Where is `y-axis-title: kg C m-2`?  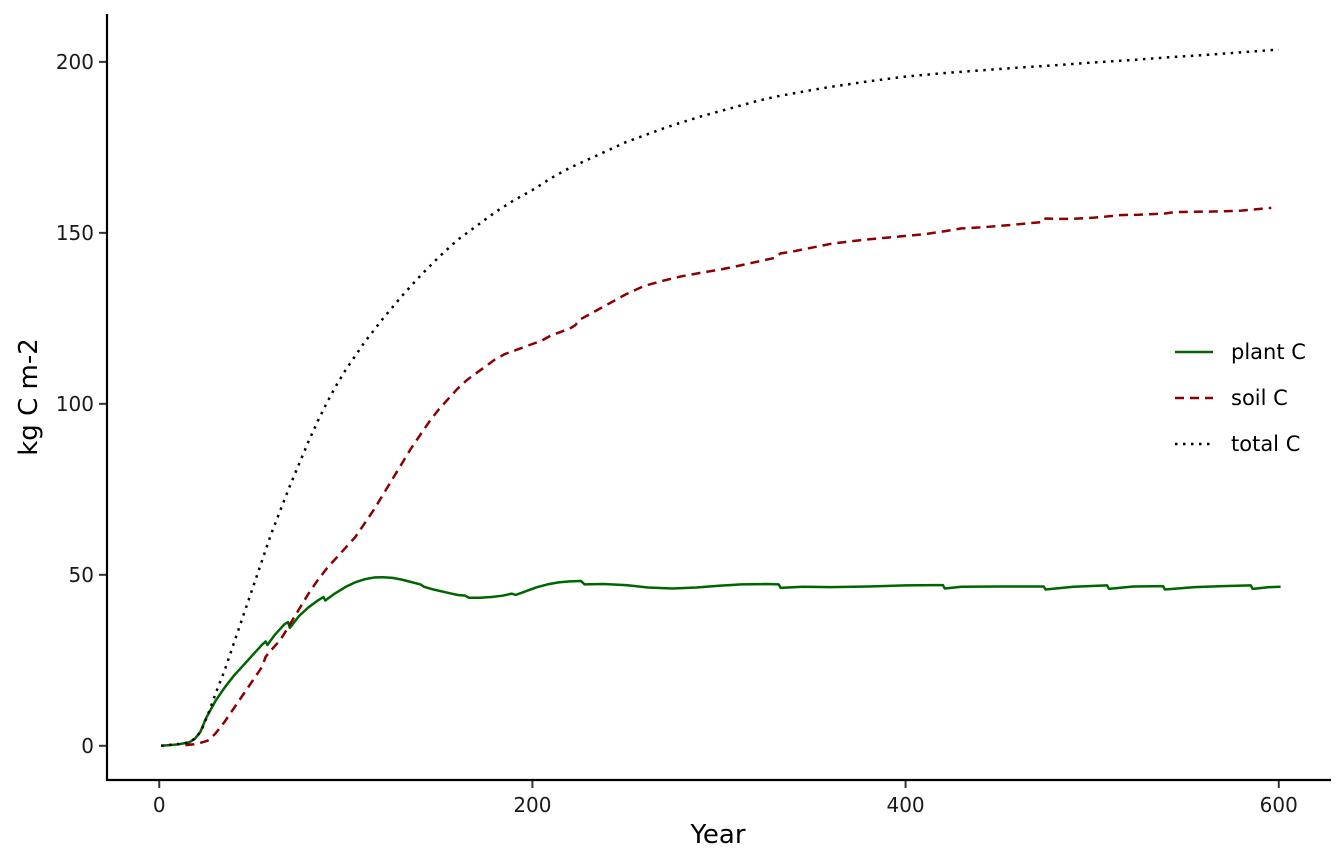
y-axis-title: kg C m-2 is located at coordinates (29, 397).